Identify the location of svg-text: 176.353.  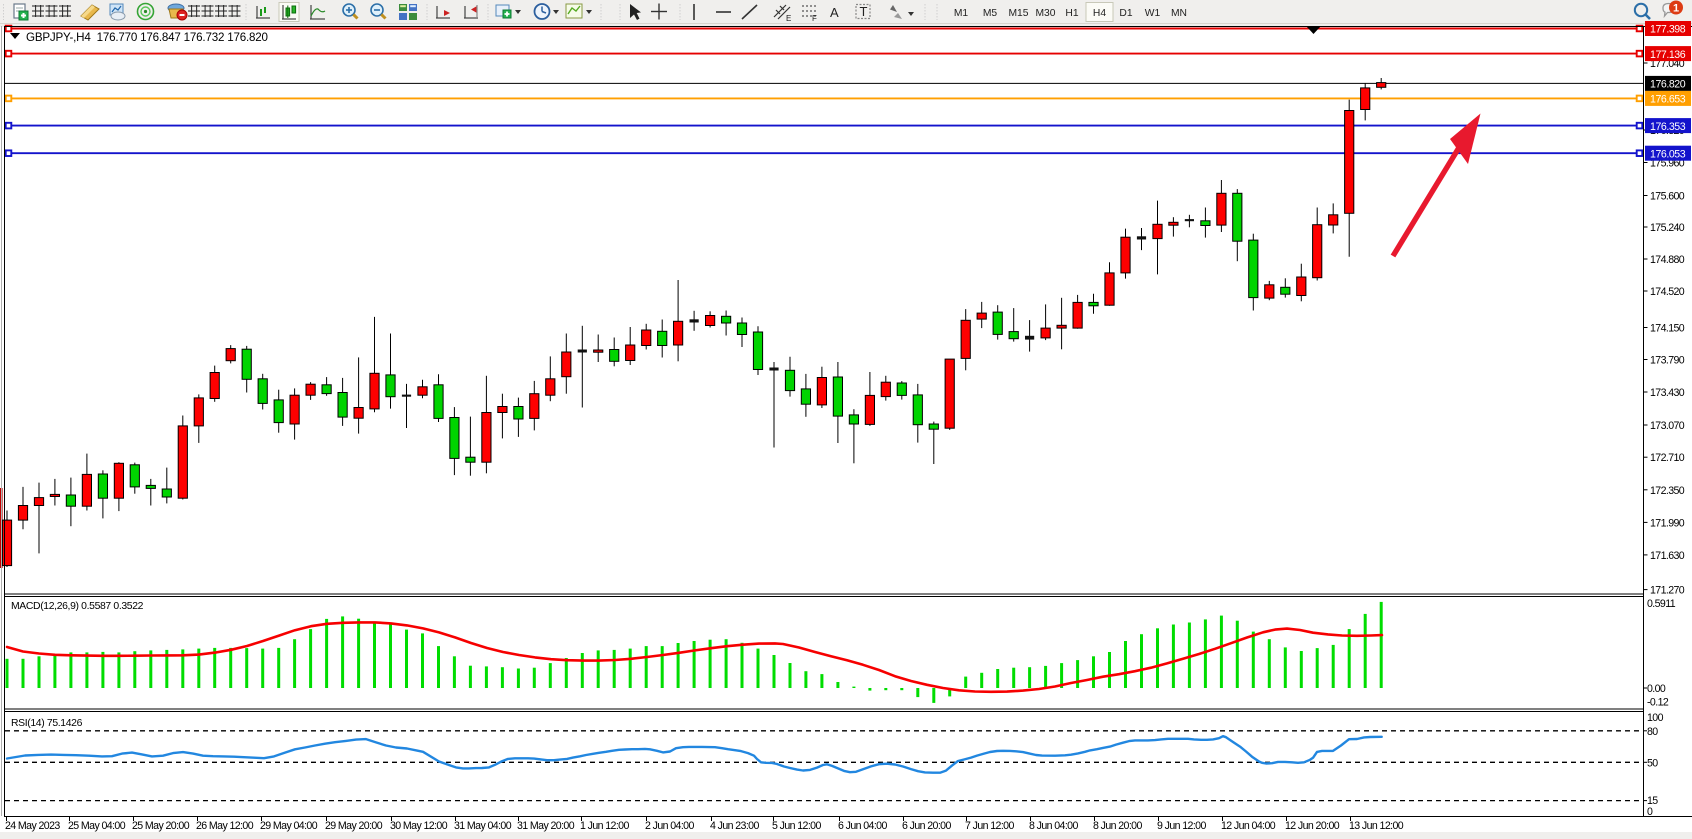
(1668, 127).